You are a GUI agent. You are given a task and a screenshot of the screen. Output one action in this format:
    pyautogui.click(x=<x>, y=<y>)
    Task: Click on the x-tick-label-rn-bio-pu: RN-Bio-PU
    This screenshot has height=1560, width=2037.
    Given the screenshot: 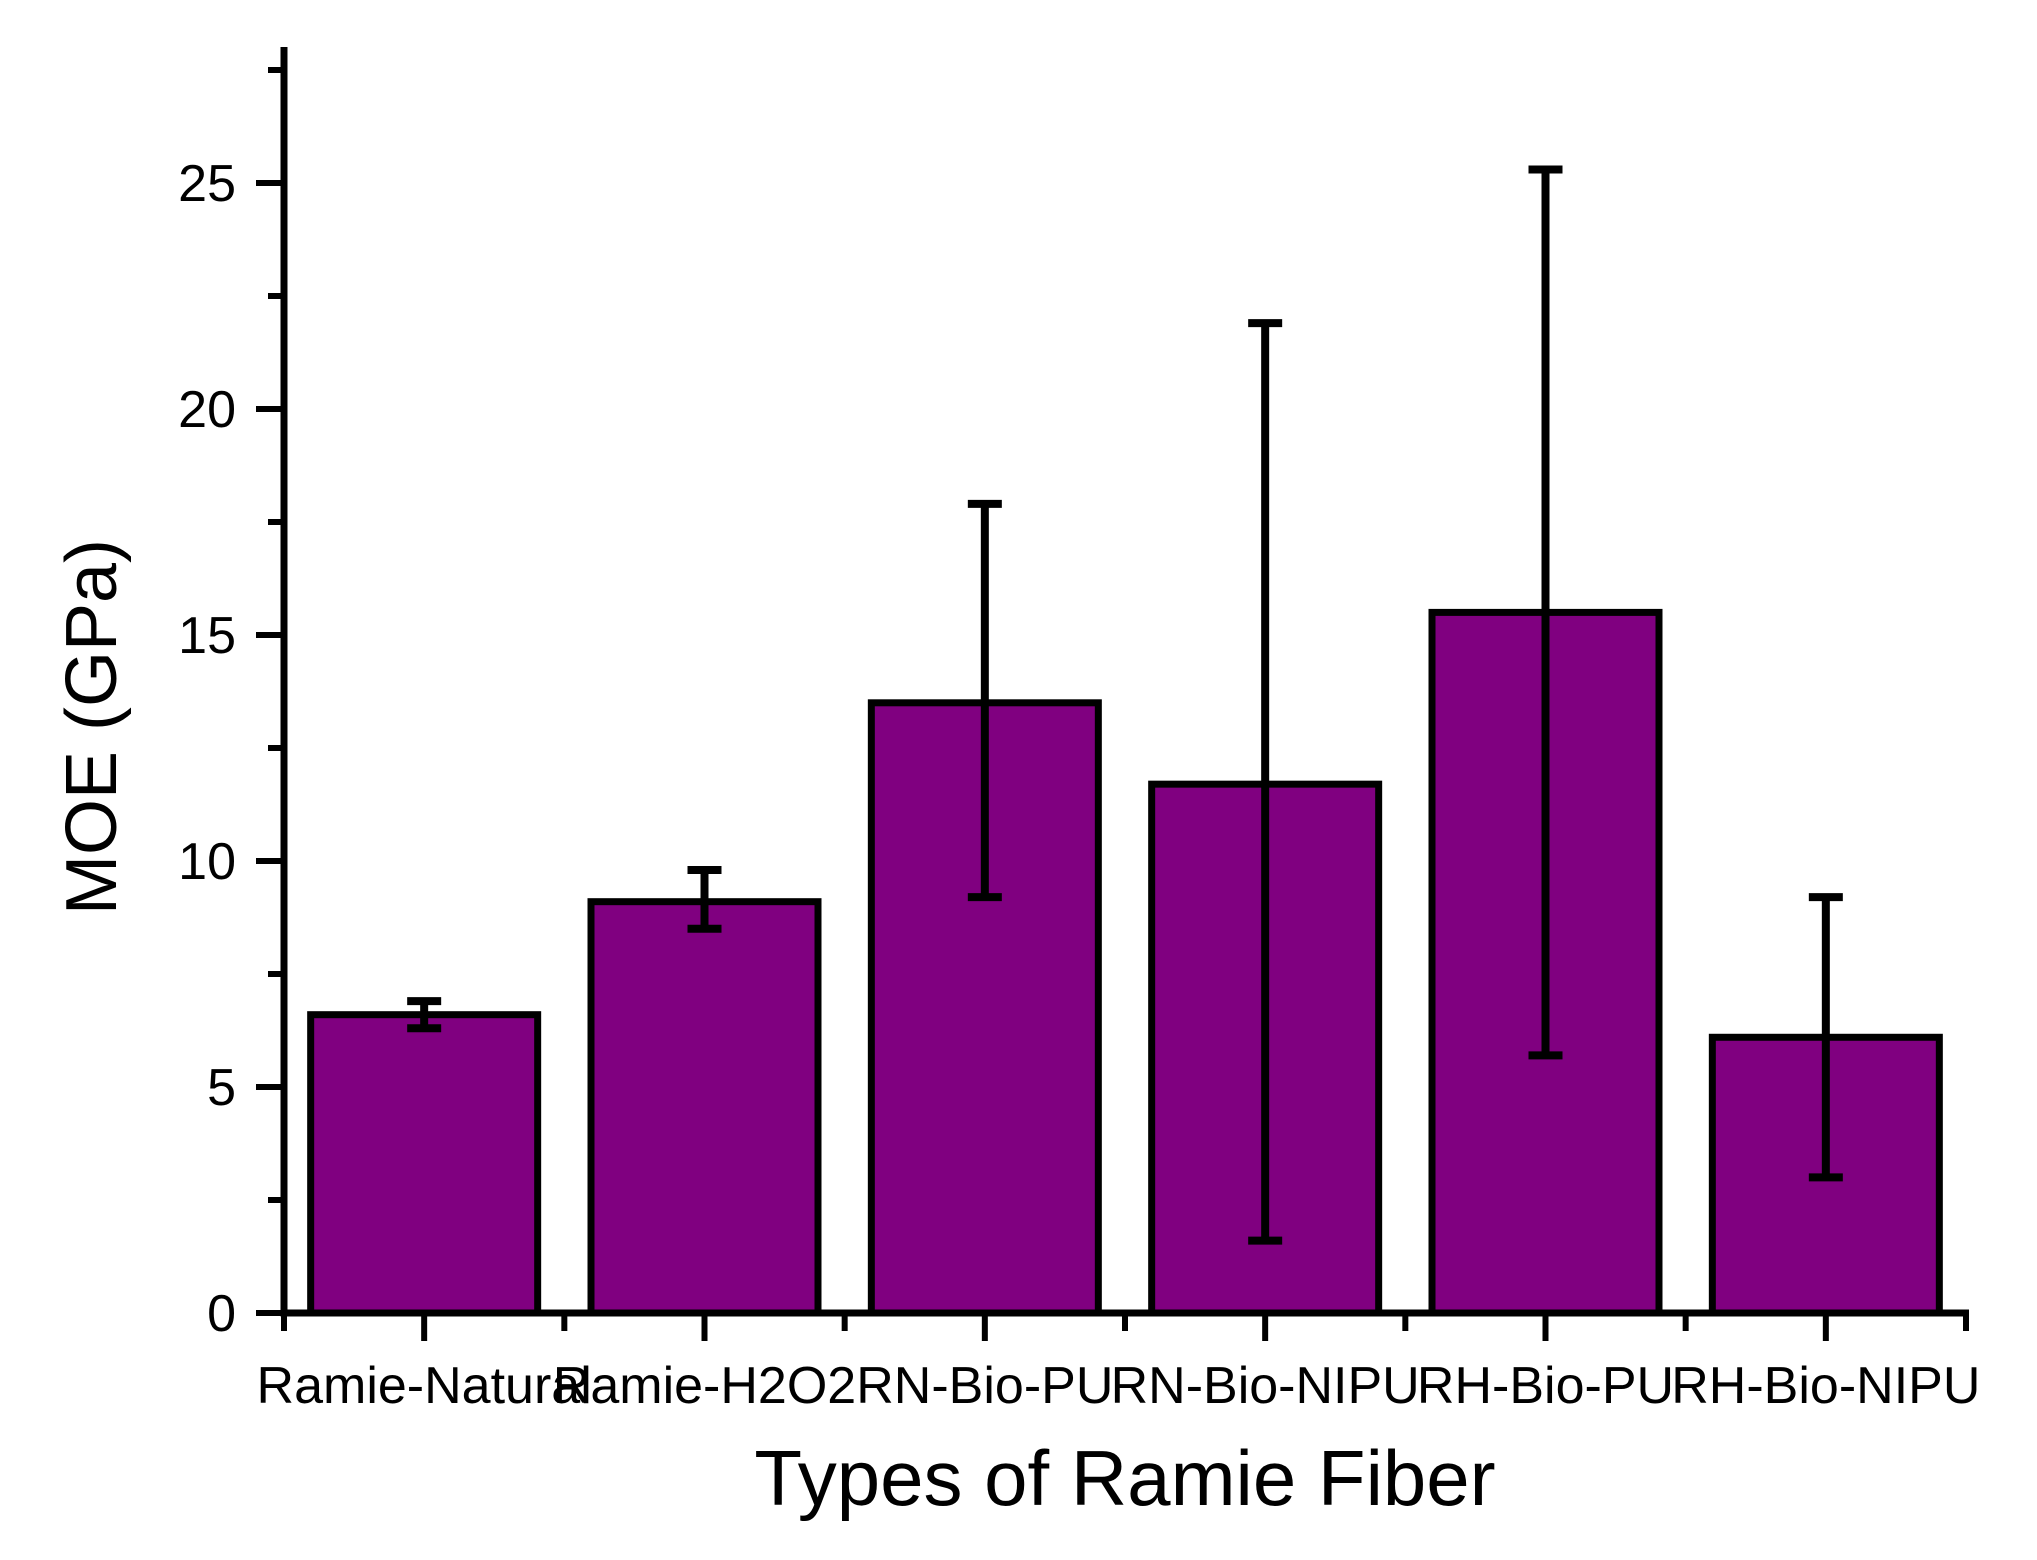 What is the action you would take?
    pyautogui.click(x=984, y=1386)
    